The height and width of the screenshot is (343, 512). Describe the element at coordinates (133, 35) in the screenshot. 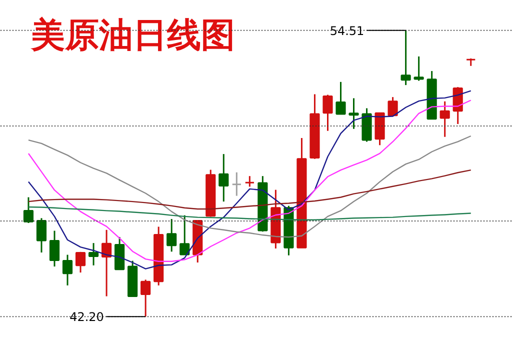

I see `chart-title: 美原油日线图` at that location.